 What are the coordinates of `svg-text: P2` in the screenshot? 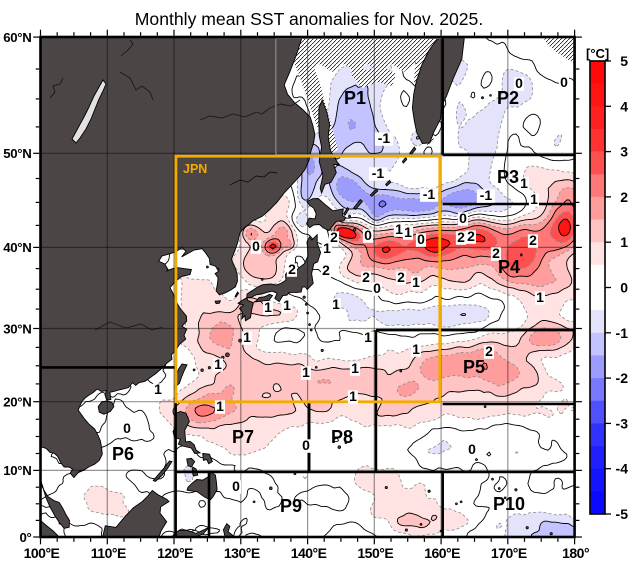 It's located at (508, 98).